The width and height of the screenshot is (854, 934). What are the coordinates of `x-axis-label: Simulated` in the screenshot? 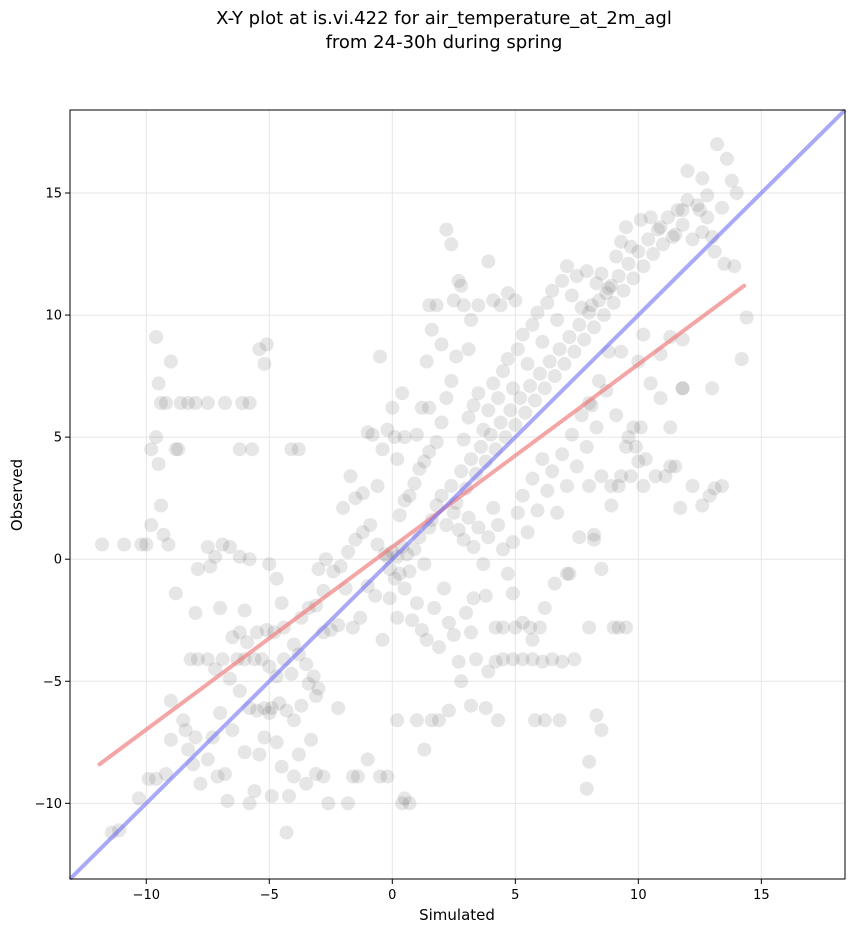 It's located at (457, 915).